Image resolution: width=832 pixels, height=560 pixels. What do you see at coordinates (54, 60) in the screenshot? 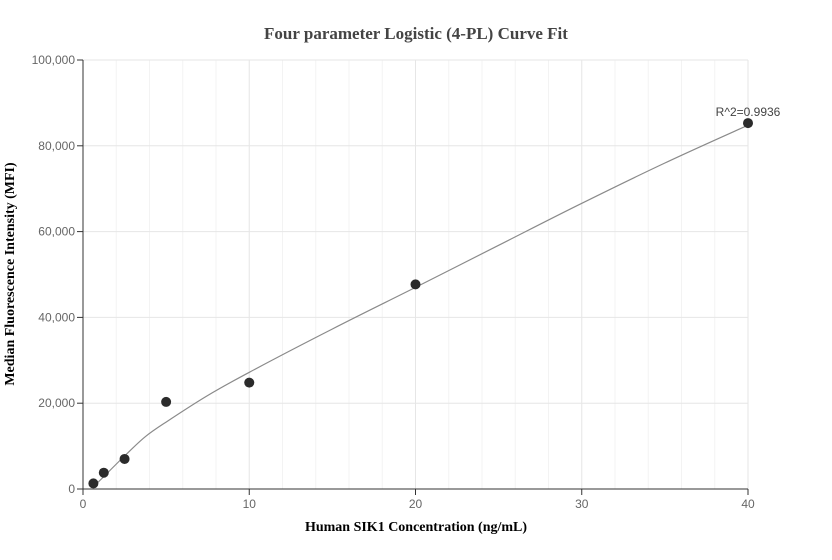
I see `y-tick-label: 100,000` at bounding box center [54, 60].